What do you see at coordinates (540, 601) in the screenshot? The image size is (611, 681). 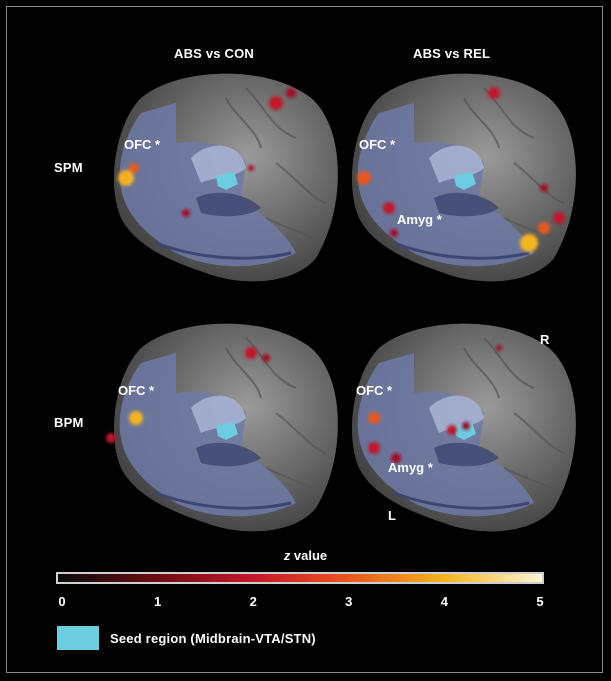 I see `colorbar-tick-label: 5` at bounding box center [540, 601].